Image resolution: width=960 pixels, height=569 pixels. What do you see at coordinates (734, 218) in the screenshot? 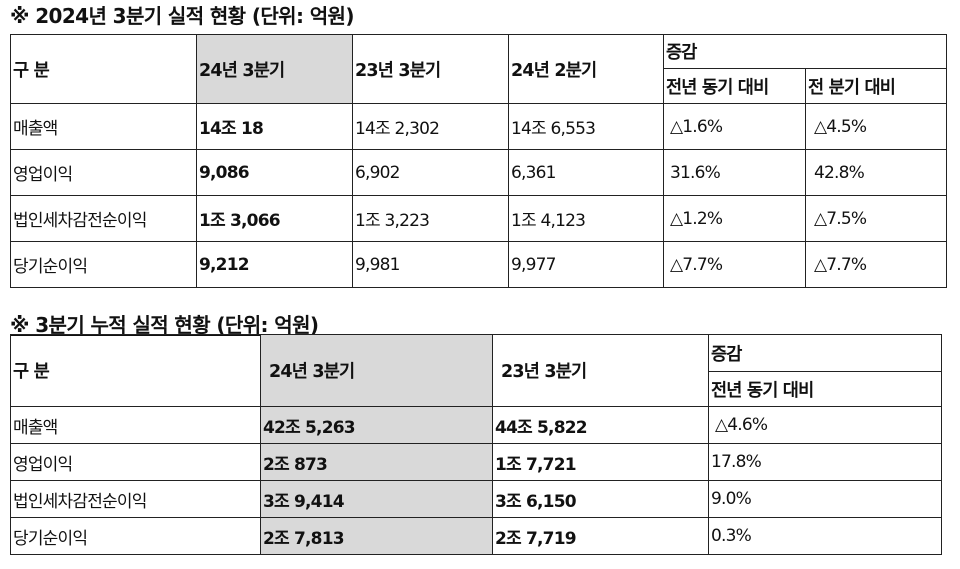
I see `cell-yoy: △1.2%` at bounding box center [734, 218].